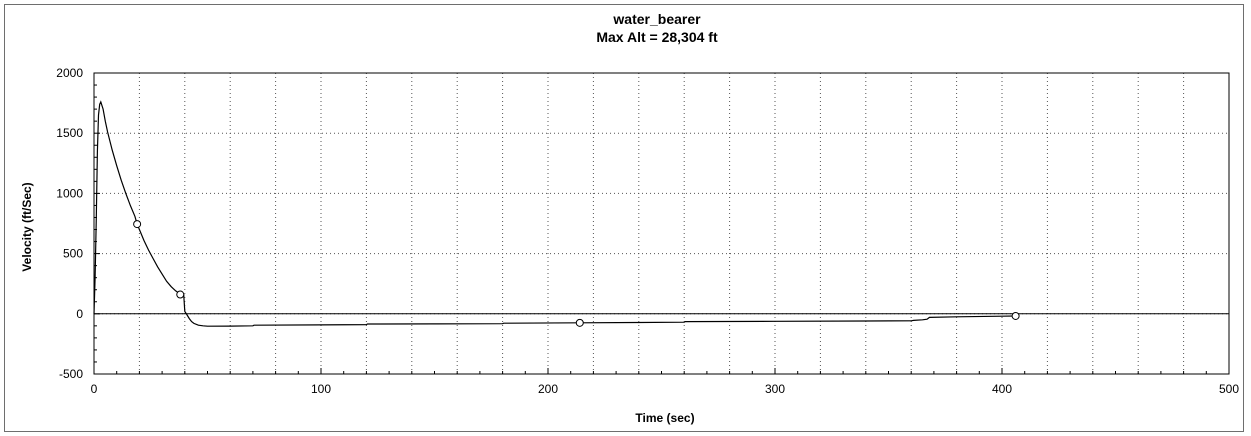 The width and height of the screenshot is (1251, 436). I want to click on y-tick-label: -500, so click(71, 374).